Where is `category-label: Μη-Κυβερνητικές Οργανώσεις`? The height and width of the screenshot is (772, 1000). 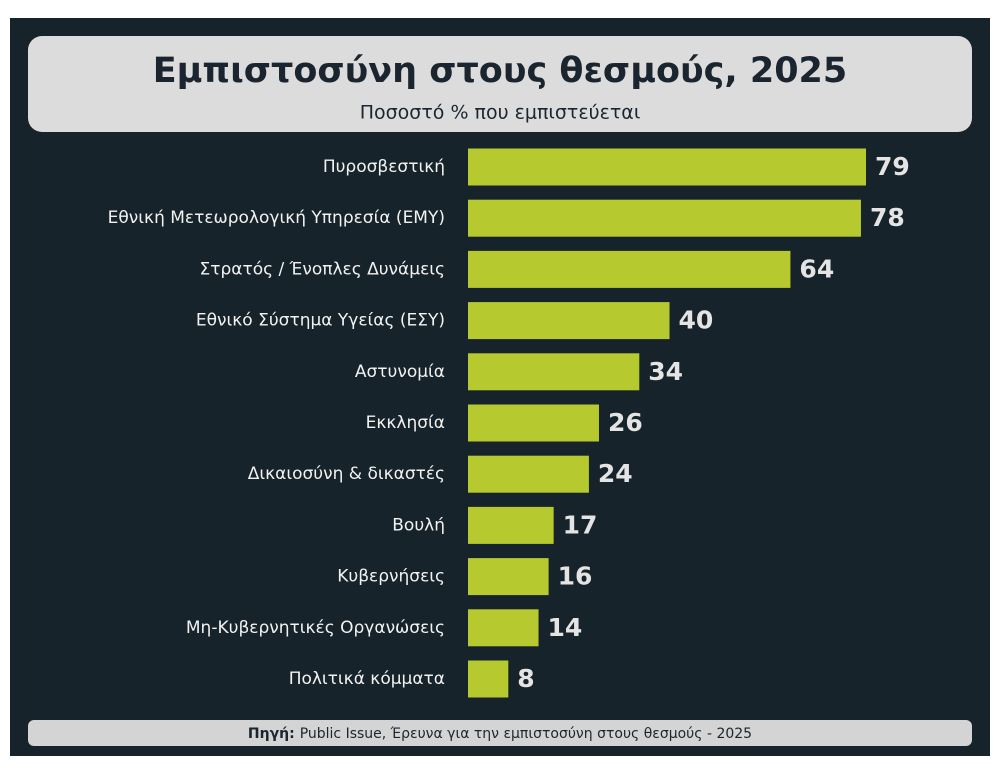
category-label: Μη-Κυβερνητικές Οργανώσεις is located at coordinates (315, 628).